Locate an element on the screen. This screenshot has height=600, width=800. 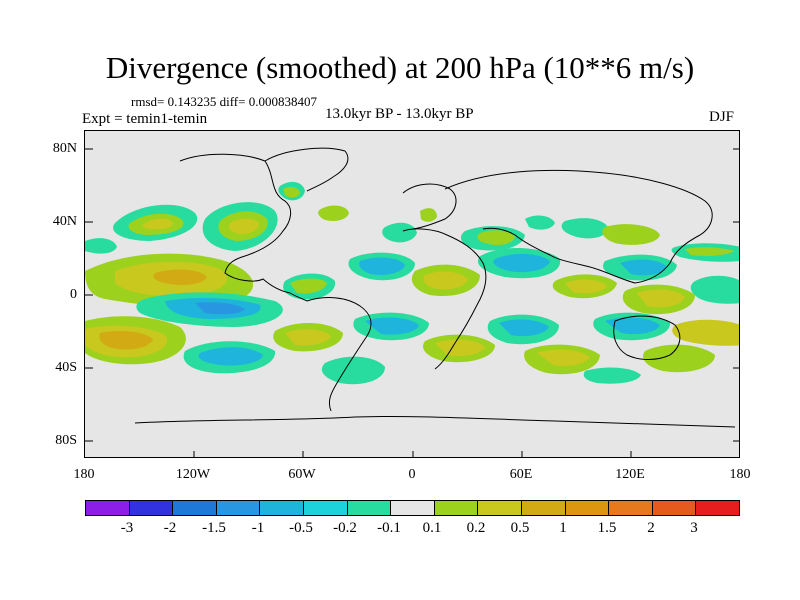
coast-africa is located at coordinates (444, 299).